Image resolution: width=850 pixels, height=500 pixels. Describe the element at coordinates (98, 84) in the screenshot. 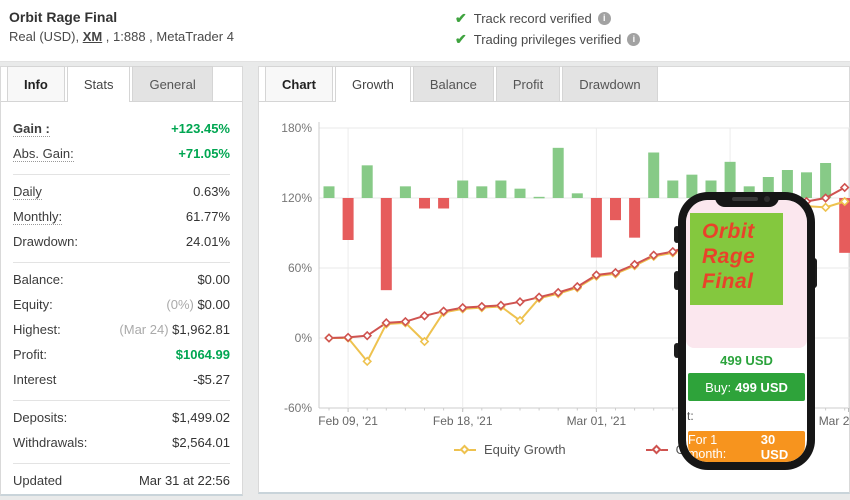

I see `sidebar-tab-stats: Stats` at that location.